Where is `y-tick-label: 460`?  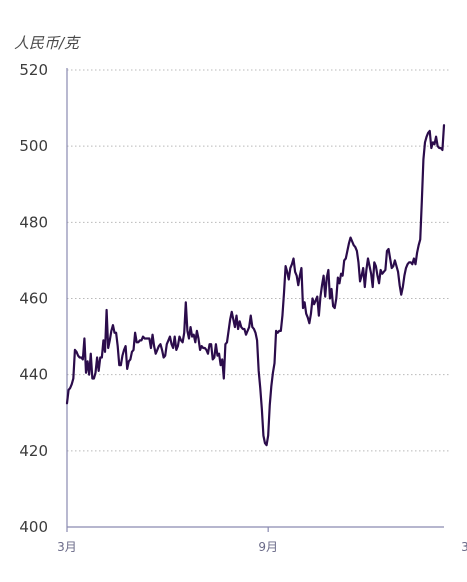
y-tick-label: 460 is located at coordinates (33, 299).